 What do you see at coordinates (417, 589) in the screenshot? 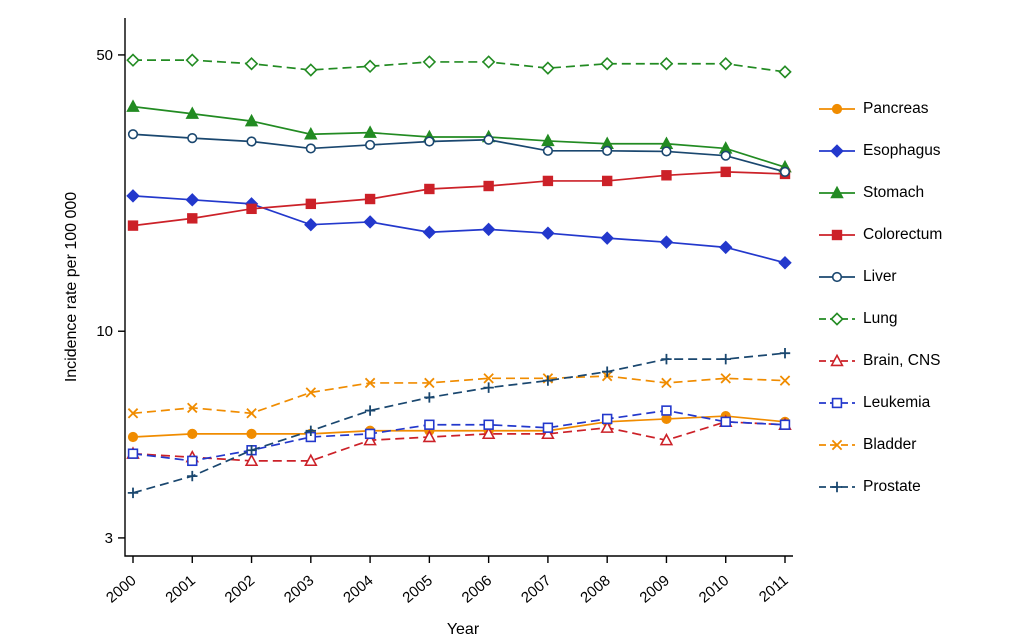
I see `x-tick-label: 2005` at bounding box center [417, 589].